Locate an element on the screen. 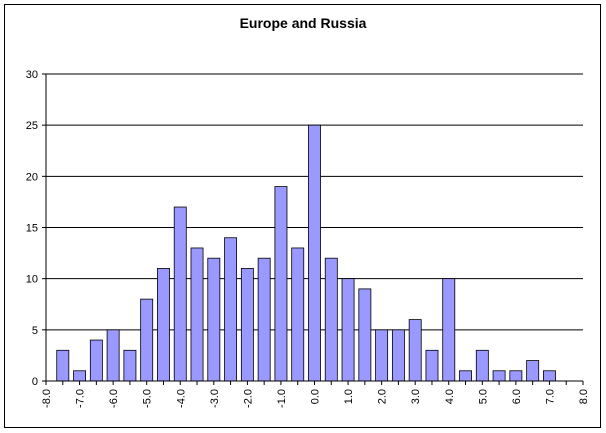 The image size is (606, 433). y-tick-label: 30 is located at coordinates (32, 75).